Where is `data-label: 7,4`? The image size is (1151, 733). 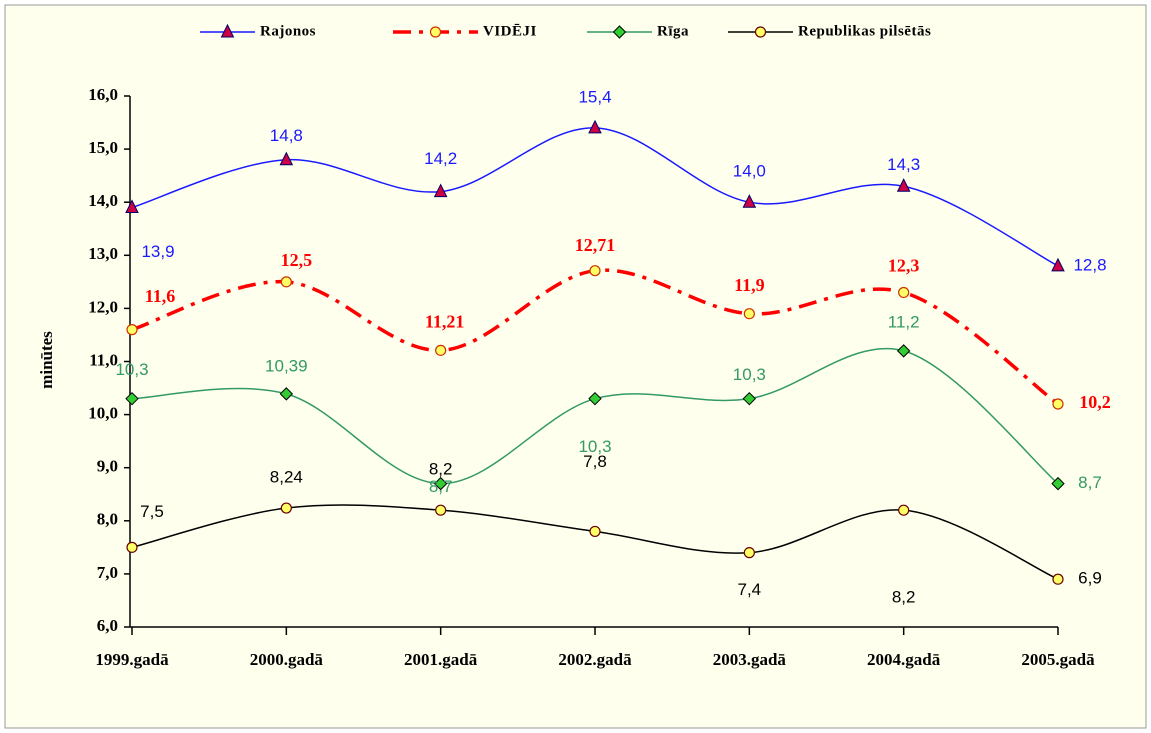
data-label: 7,4 is located at coordinates (750, 589).